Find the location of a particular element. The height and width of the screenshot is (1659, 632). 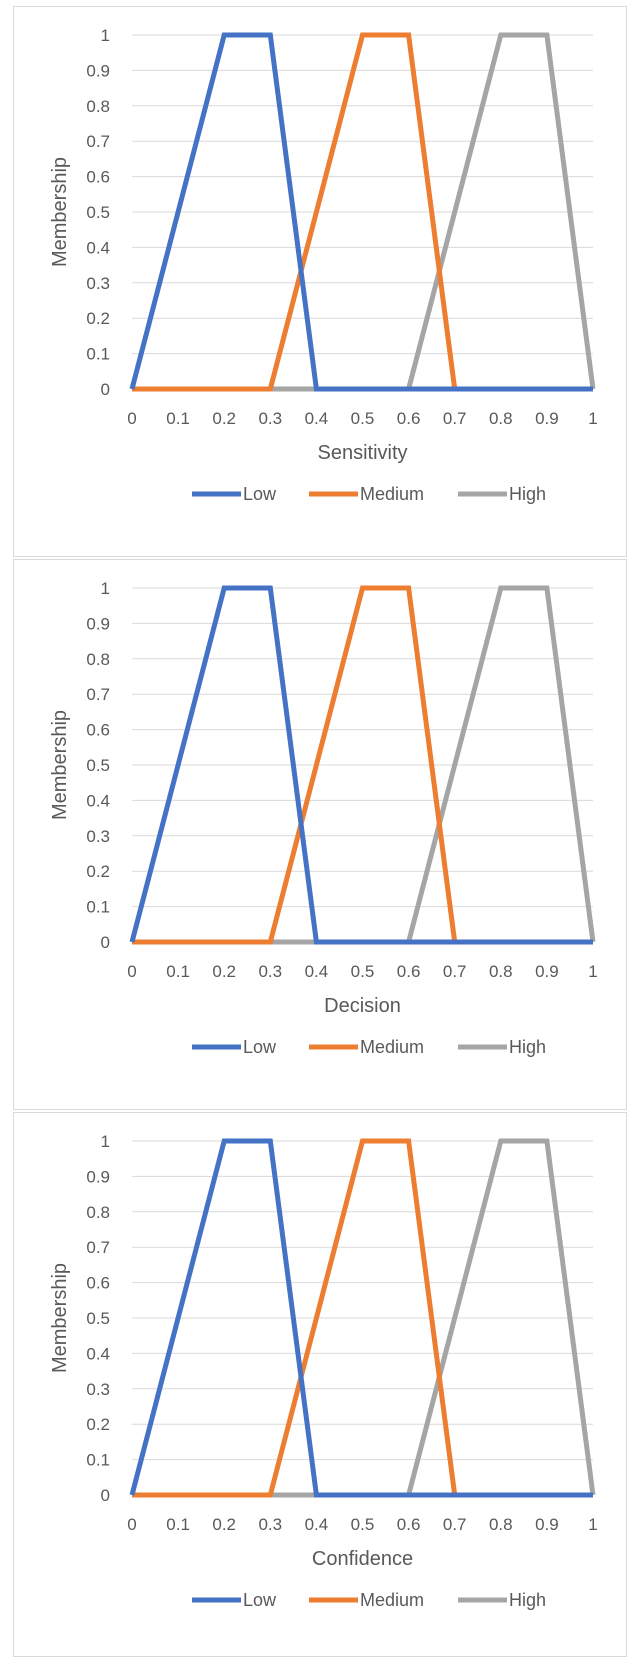

chart3-x-tick-label: 0 is located at coordinates (131, 1524).